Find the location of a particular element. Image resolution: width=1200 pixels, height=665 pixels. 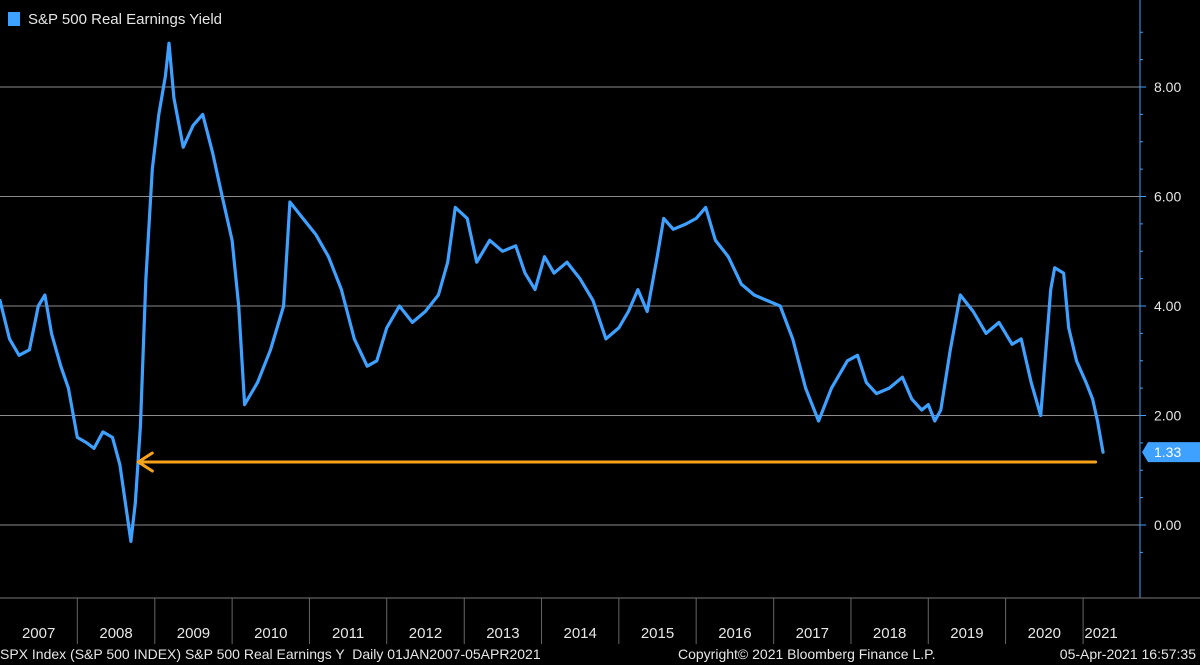

y-tick-label: 8.00 is located at coordinates (1167, 87).